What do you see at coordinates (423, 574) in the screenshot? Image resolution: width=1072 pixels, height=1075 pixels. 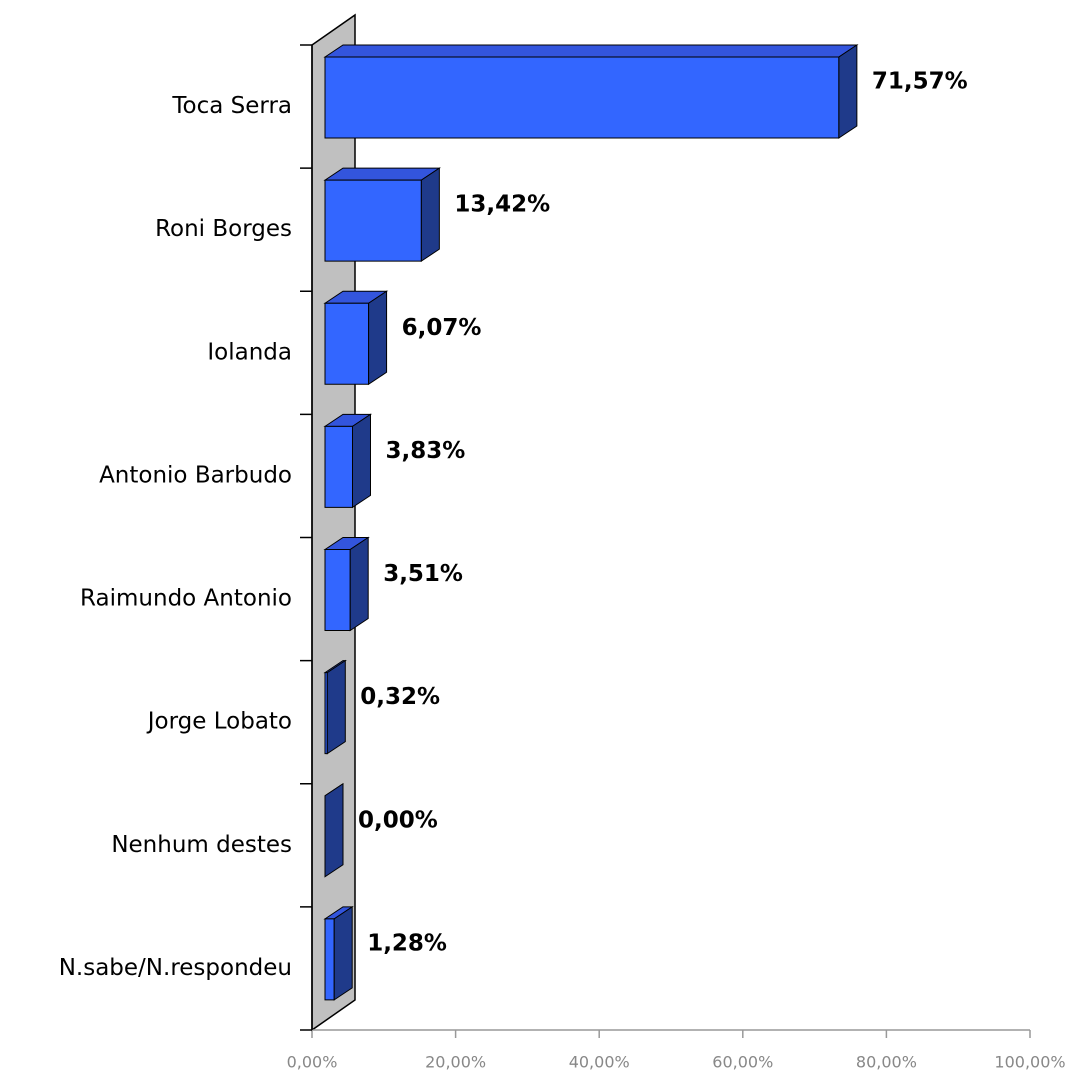 I see `value-label: 3,51%` at bounding box center [423, 574].